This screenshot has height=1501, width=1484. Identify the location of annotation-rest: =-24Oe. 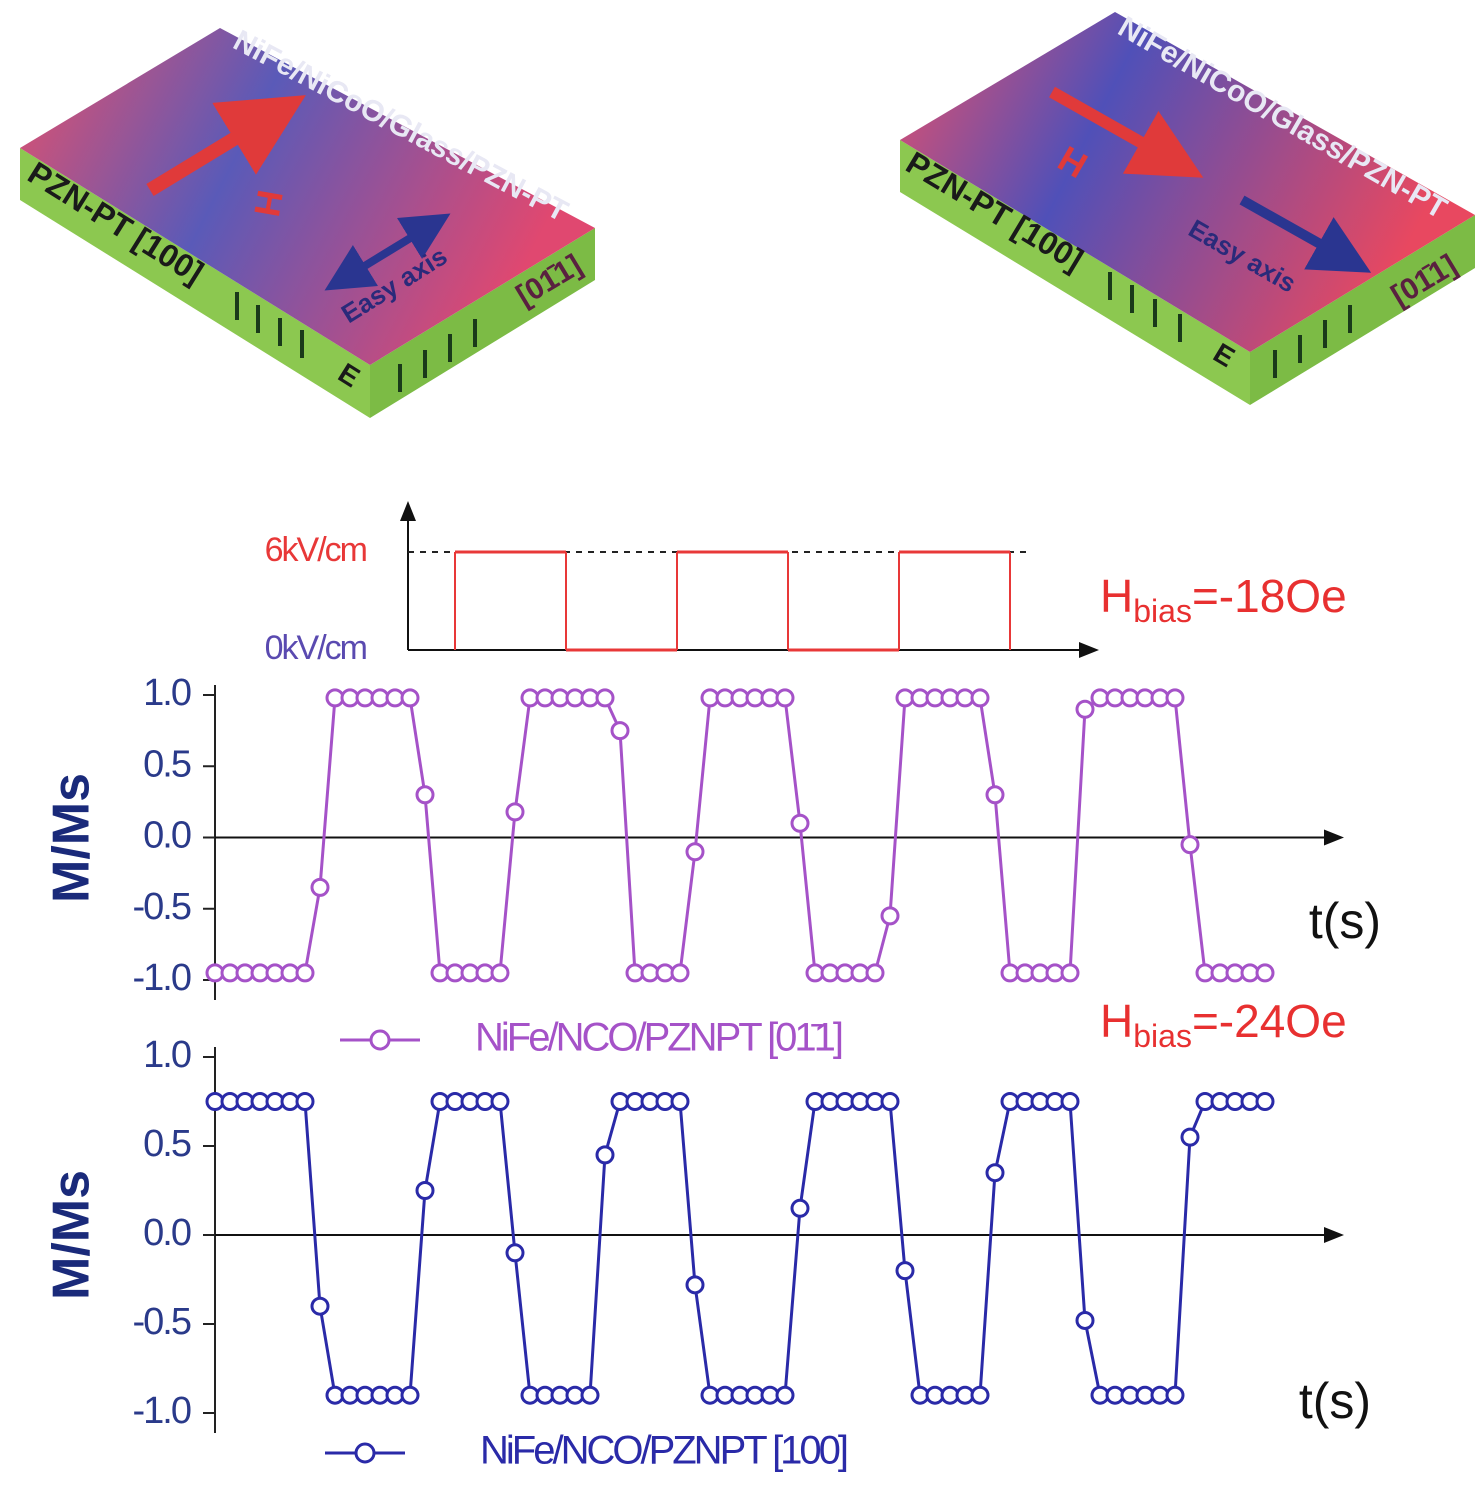
(1269, 1021).